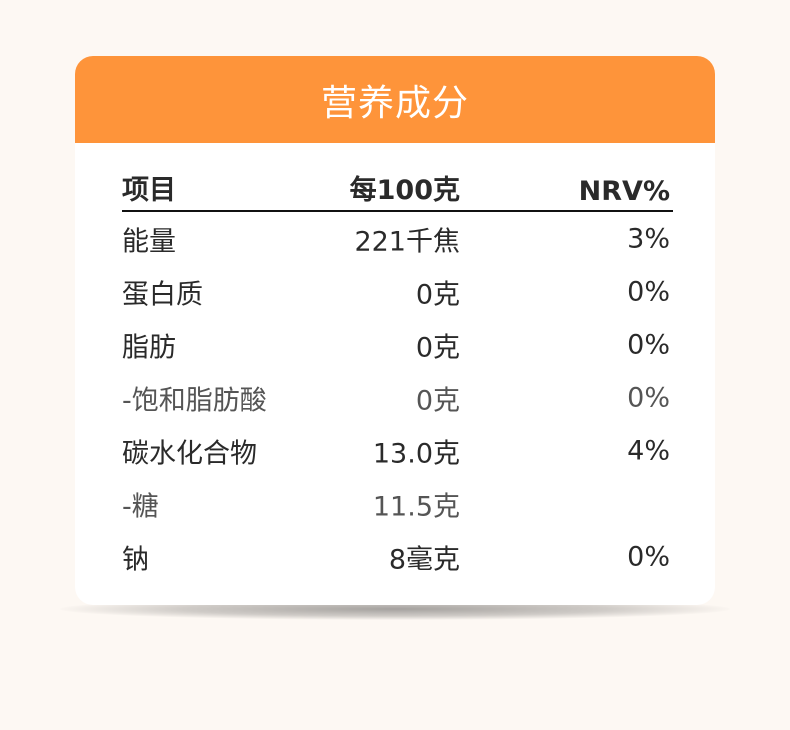 The height and width of the screenshot is (730, 790). What do you see at coordinates (397, 397) in the screenshot?
I see `table-row: -饱和脂肪酸 0克 0%` at bounding box center [397, 397].